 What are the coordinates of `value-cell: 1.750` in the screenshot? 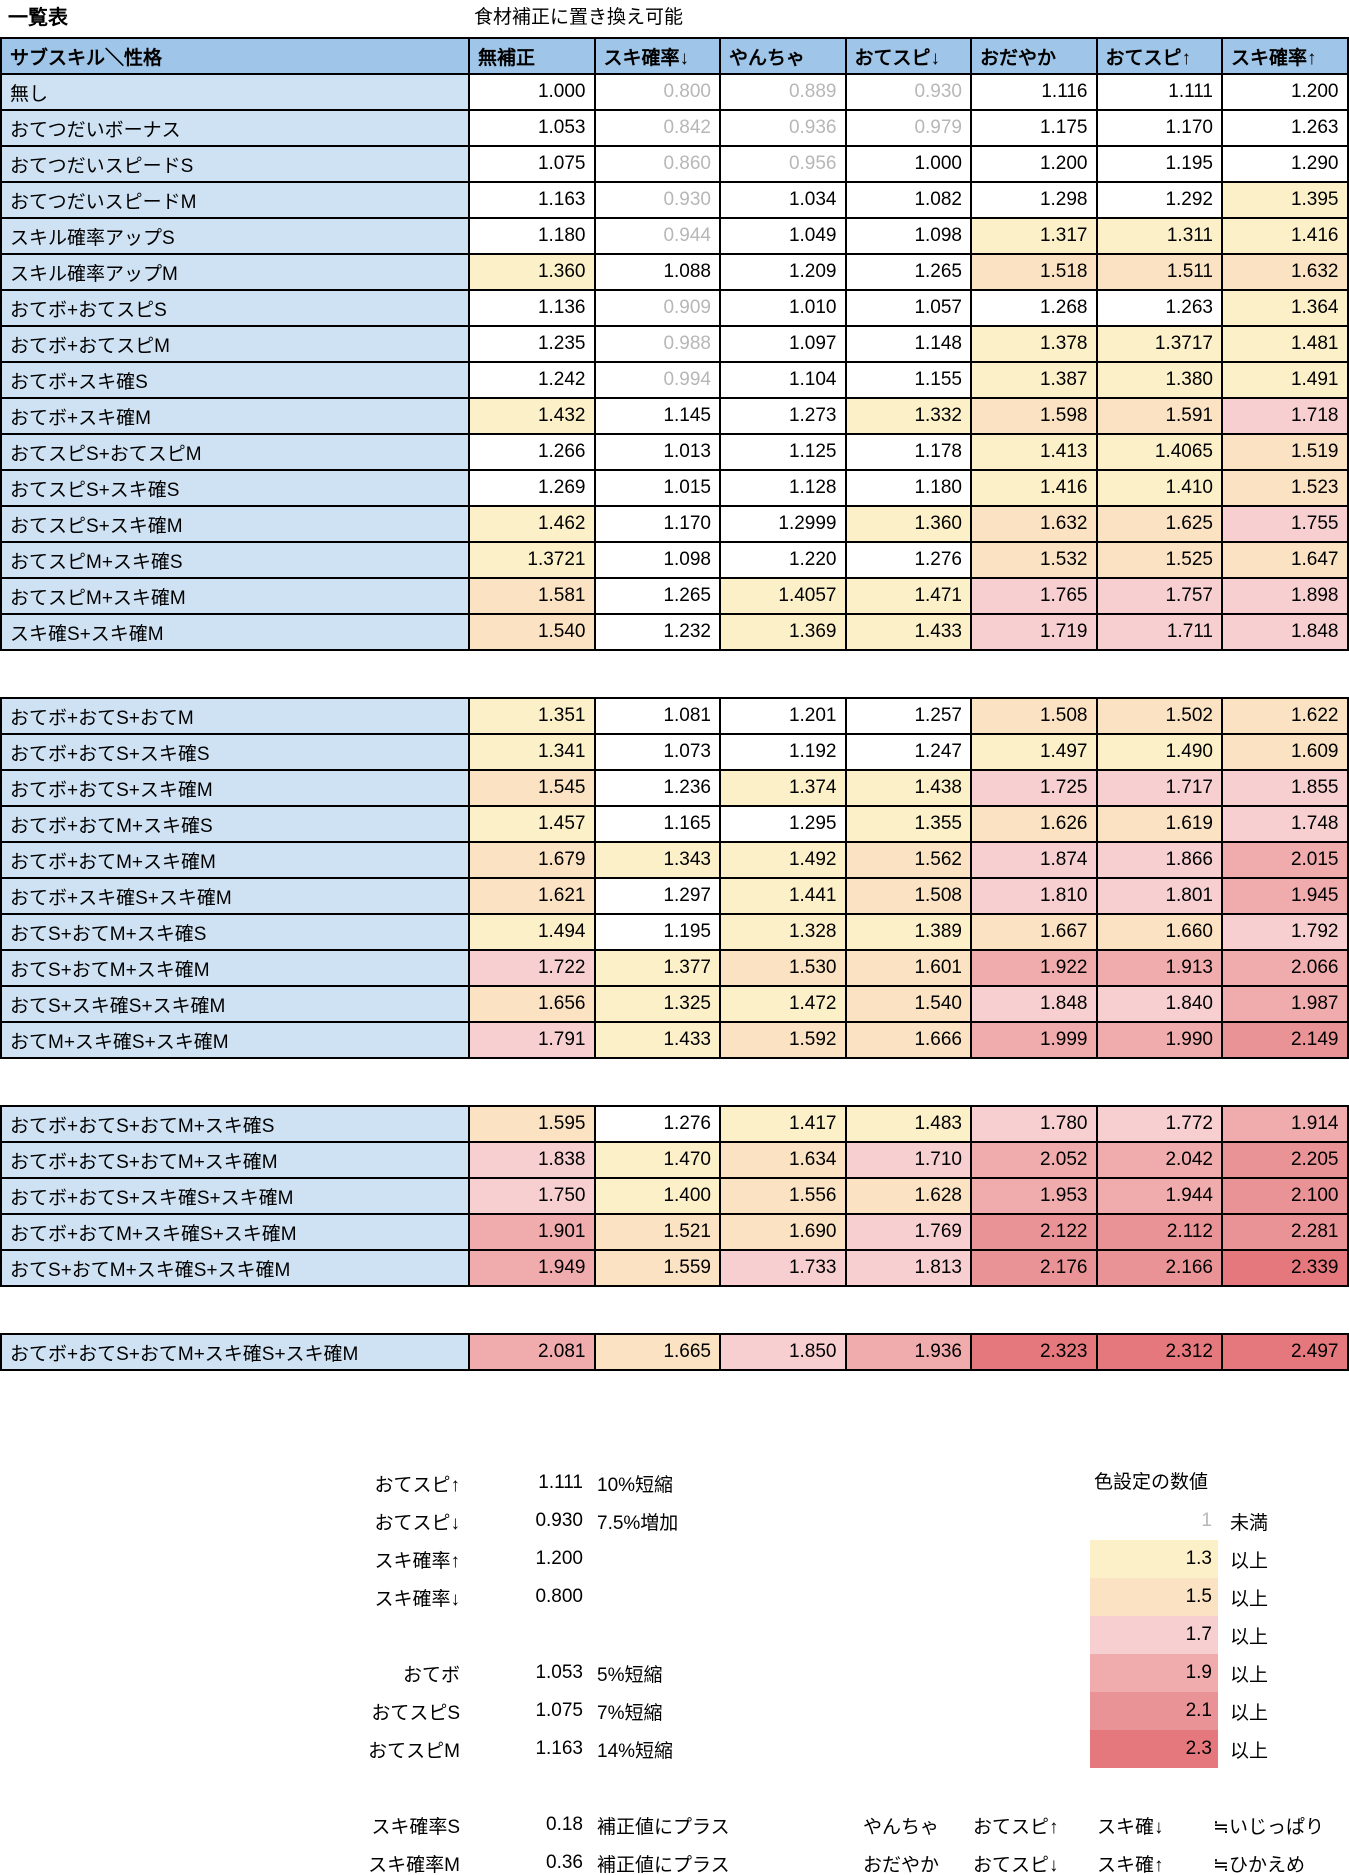 It's located at (532, 1196).